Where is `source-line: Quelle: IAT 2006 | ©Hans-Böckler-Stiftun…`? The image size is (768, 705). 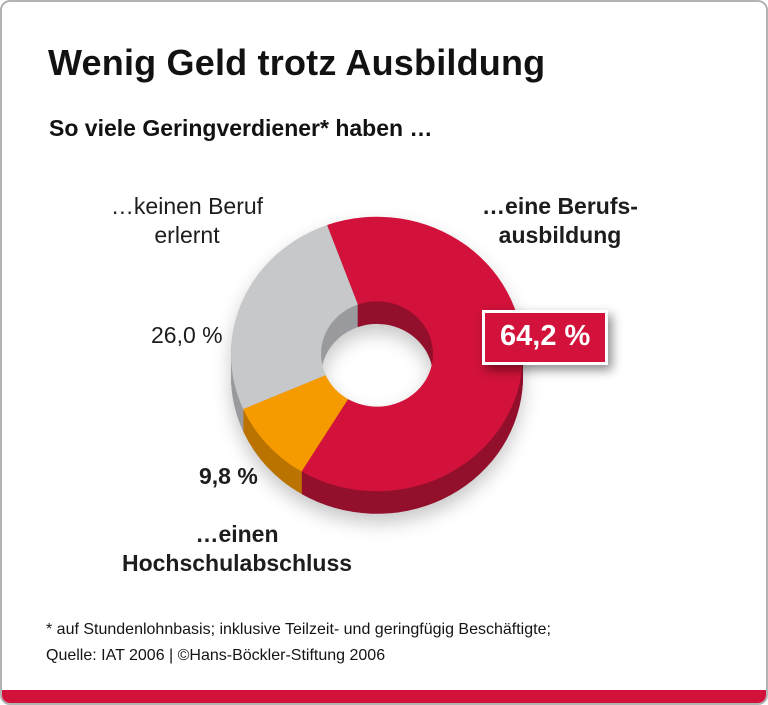
source-line: Quelle: IAT 2006 | ©Hans-Böckler-Stiftun… is located at coordinates (216, 655).